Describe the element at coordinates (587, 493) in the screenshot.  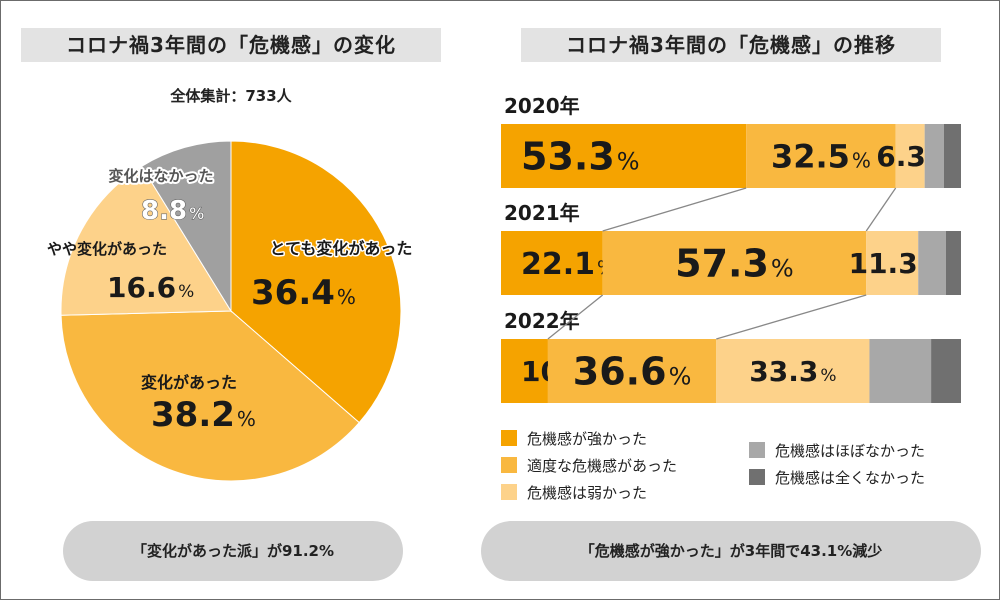
I see `legend-label-2: 危機感は弱かった` at that location.